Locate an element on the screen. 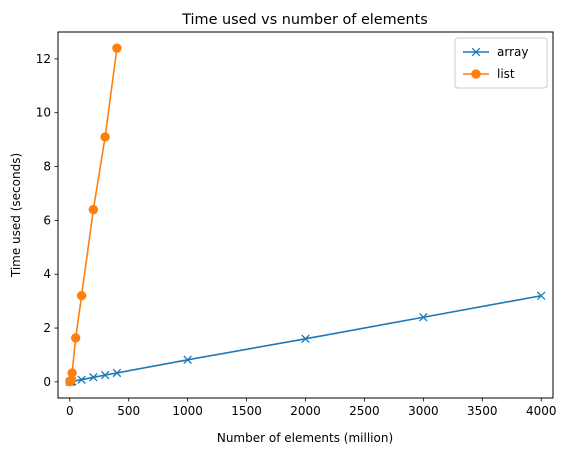  legend: array list is located at coordinates (501, 63).